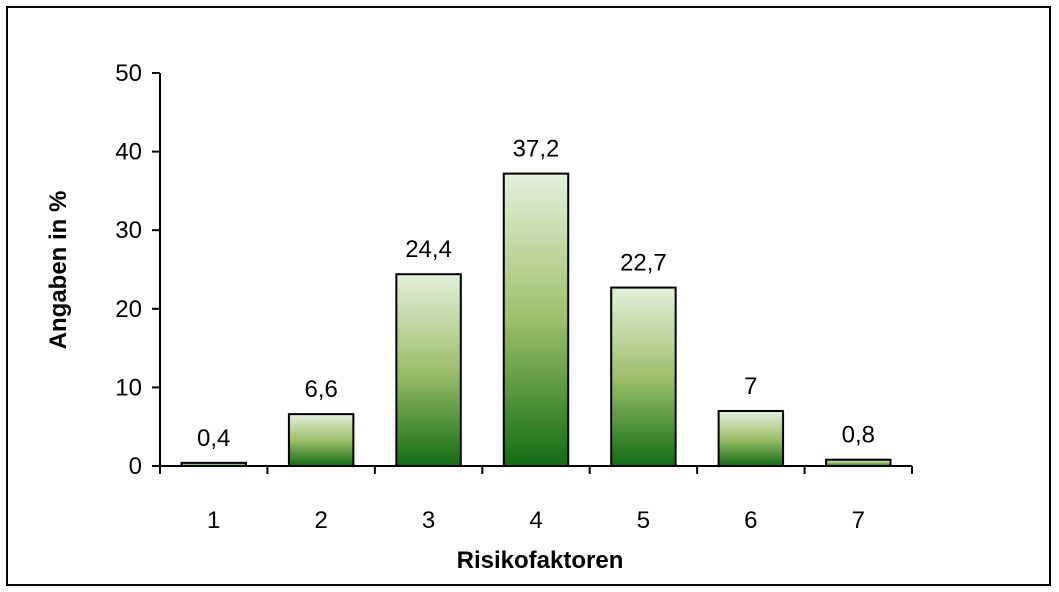 Image resolution: width=1059 pixels, height=592 pixels. What do you see at coordinates (128, 309) in the screenshot?
I see `y-tick-label: 20` at bounding box center [128, 309].